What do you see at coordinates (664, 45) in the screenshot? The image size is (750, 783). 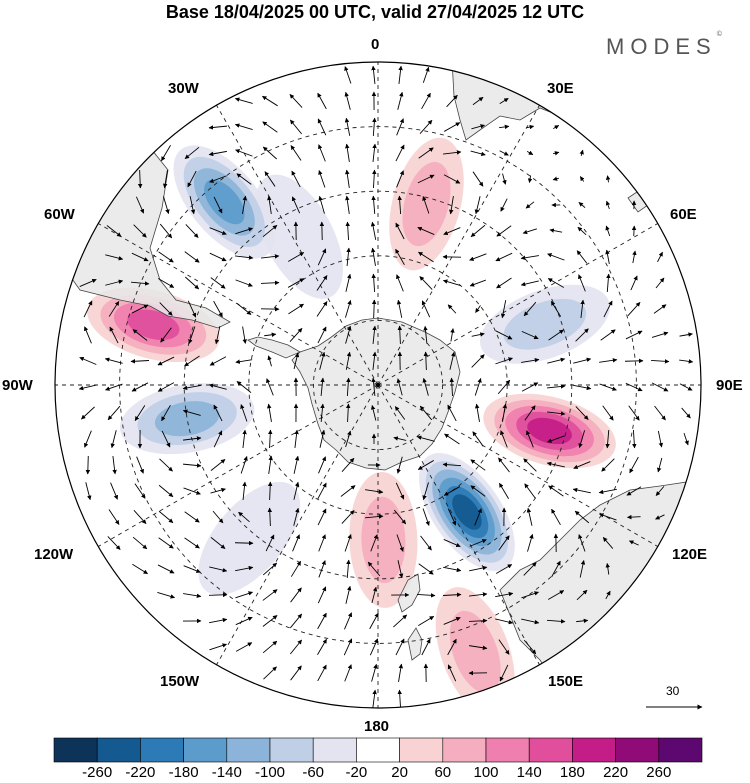 I see `brand-logo: MODES©` at bounding box center [664, 45].